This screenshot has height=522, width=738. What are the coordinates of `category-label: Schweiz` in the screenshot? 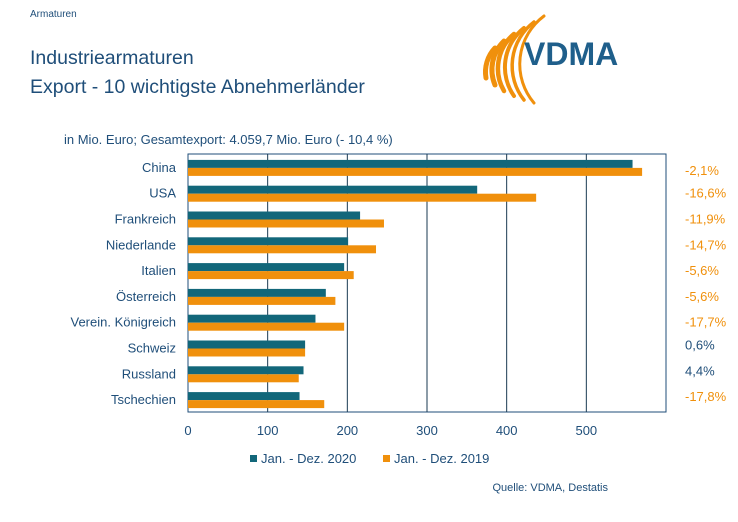 It's located at (152, 348).